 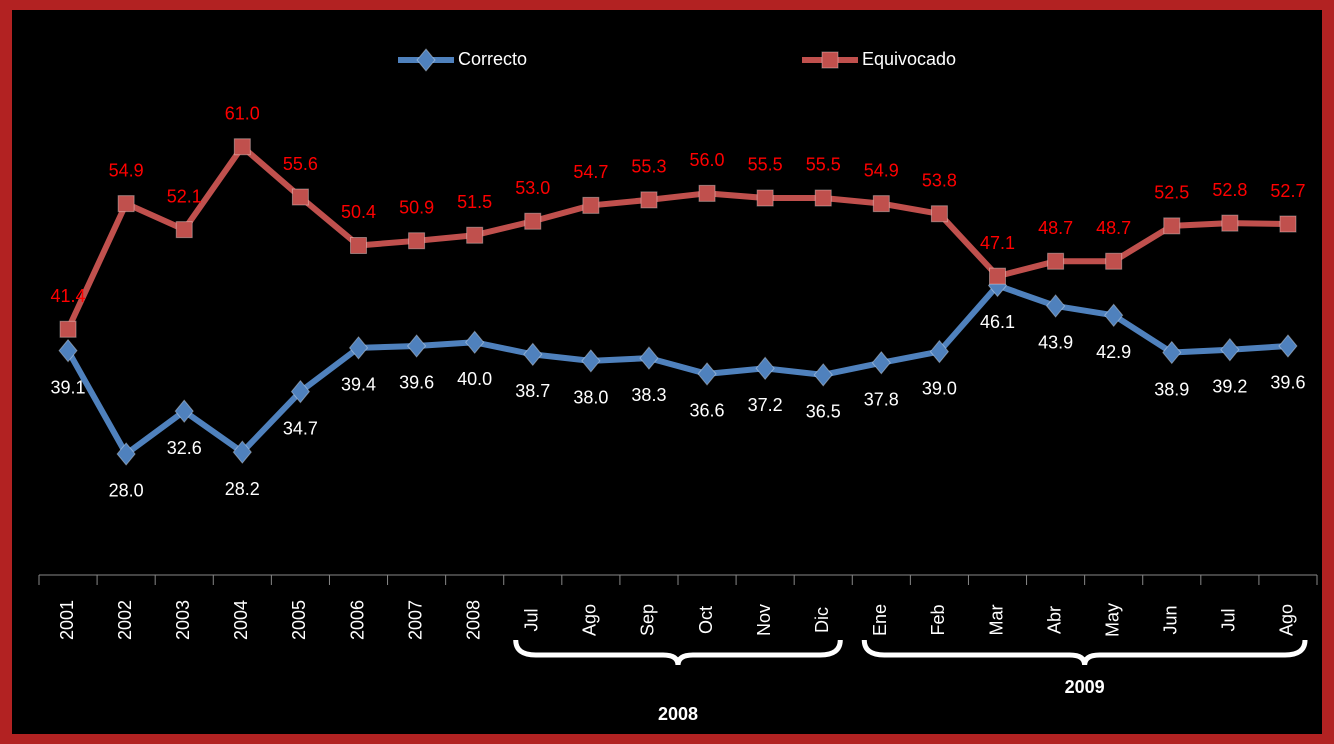 What do you see at coordinates (648, 620) in the screenshot?
I see `x-tick-label: Sep` at bounding box center [648, 620].